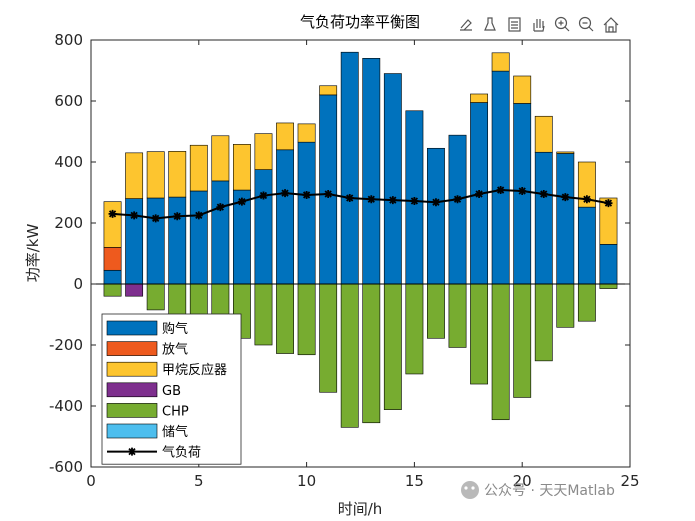 Image resolution: width=695 pixels, height=521 pixels. Describe the element at coordinates (457, 209) in the screenshot. I see `bar-购气-17` at that location.